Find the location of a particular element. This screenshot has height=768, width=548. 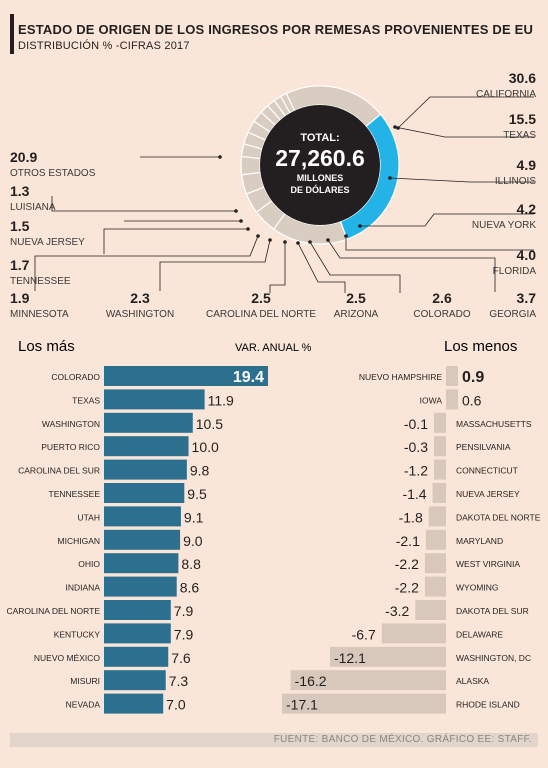

donut-leader-texas is located at coordinates (464, 132).